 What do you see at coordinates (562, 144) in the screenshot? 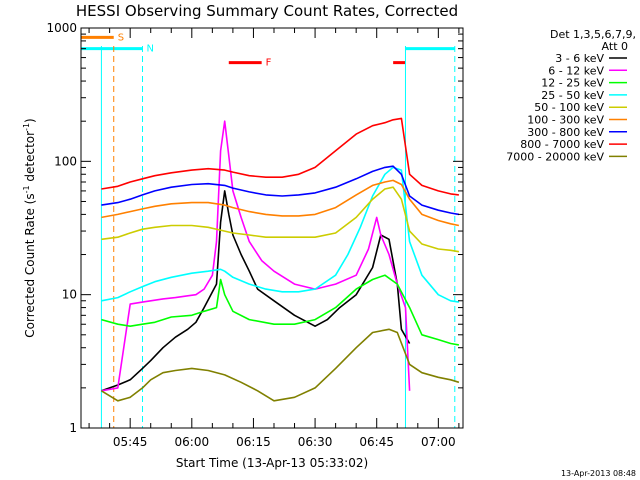
I see `legend-entry-label-7: 800 - 7000 keV` at bounding box center [562, 144].